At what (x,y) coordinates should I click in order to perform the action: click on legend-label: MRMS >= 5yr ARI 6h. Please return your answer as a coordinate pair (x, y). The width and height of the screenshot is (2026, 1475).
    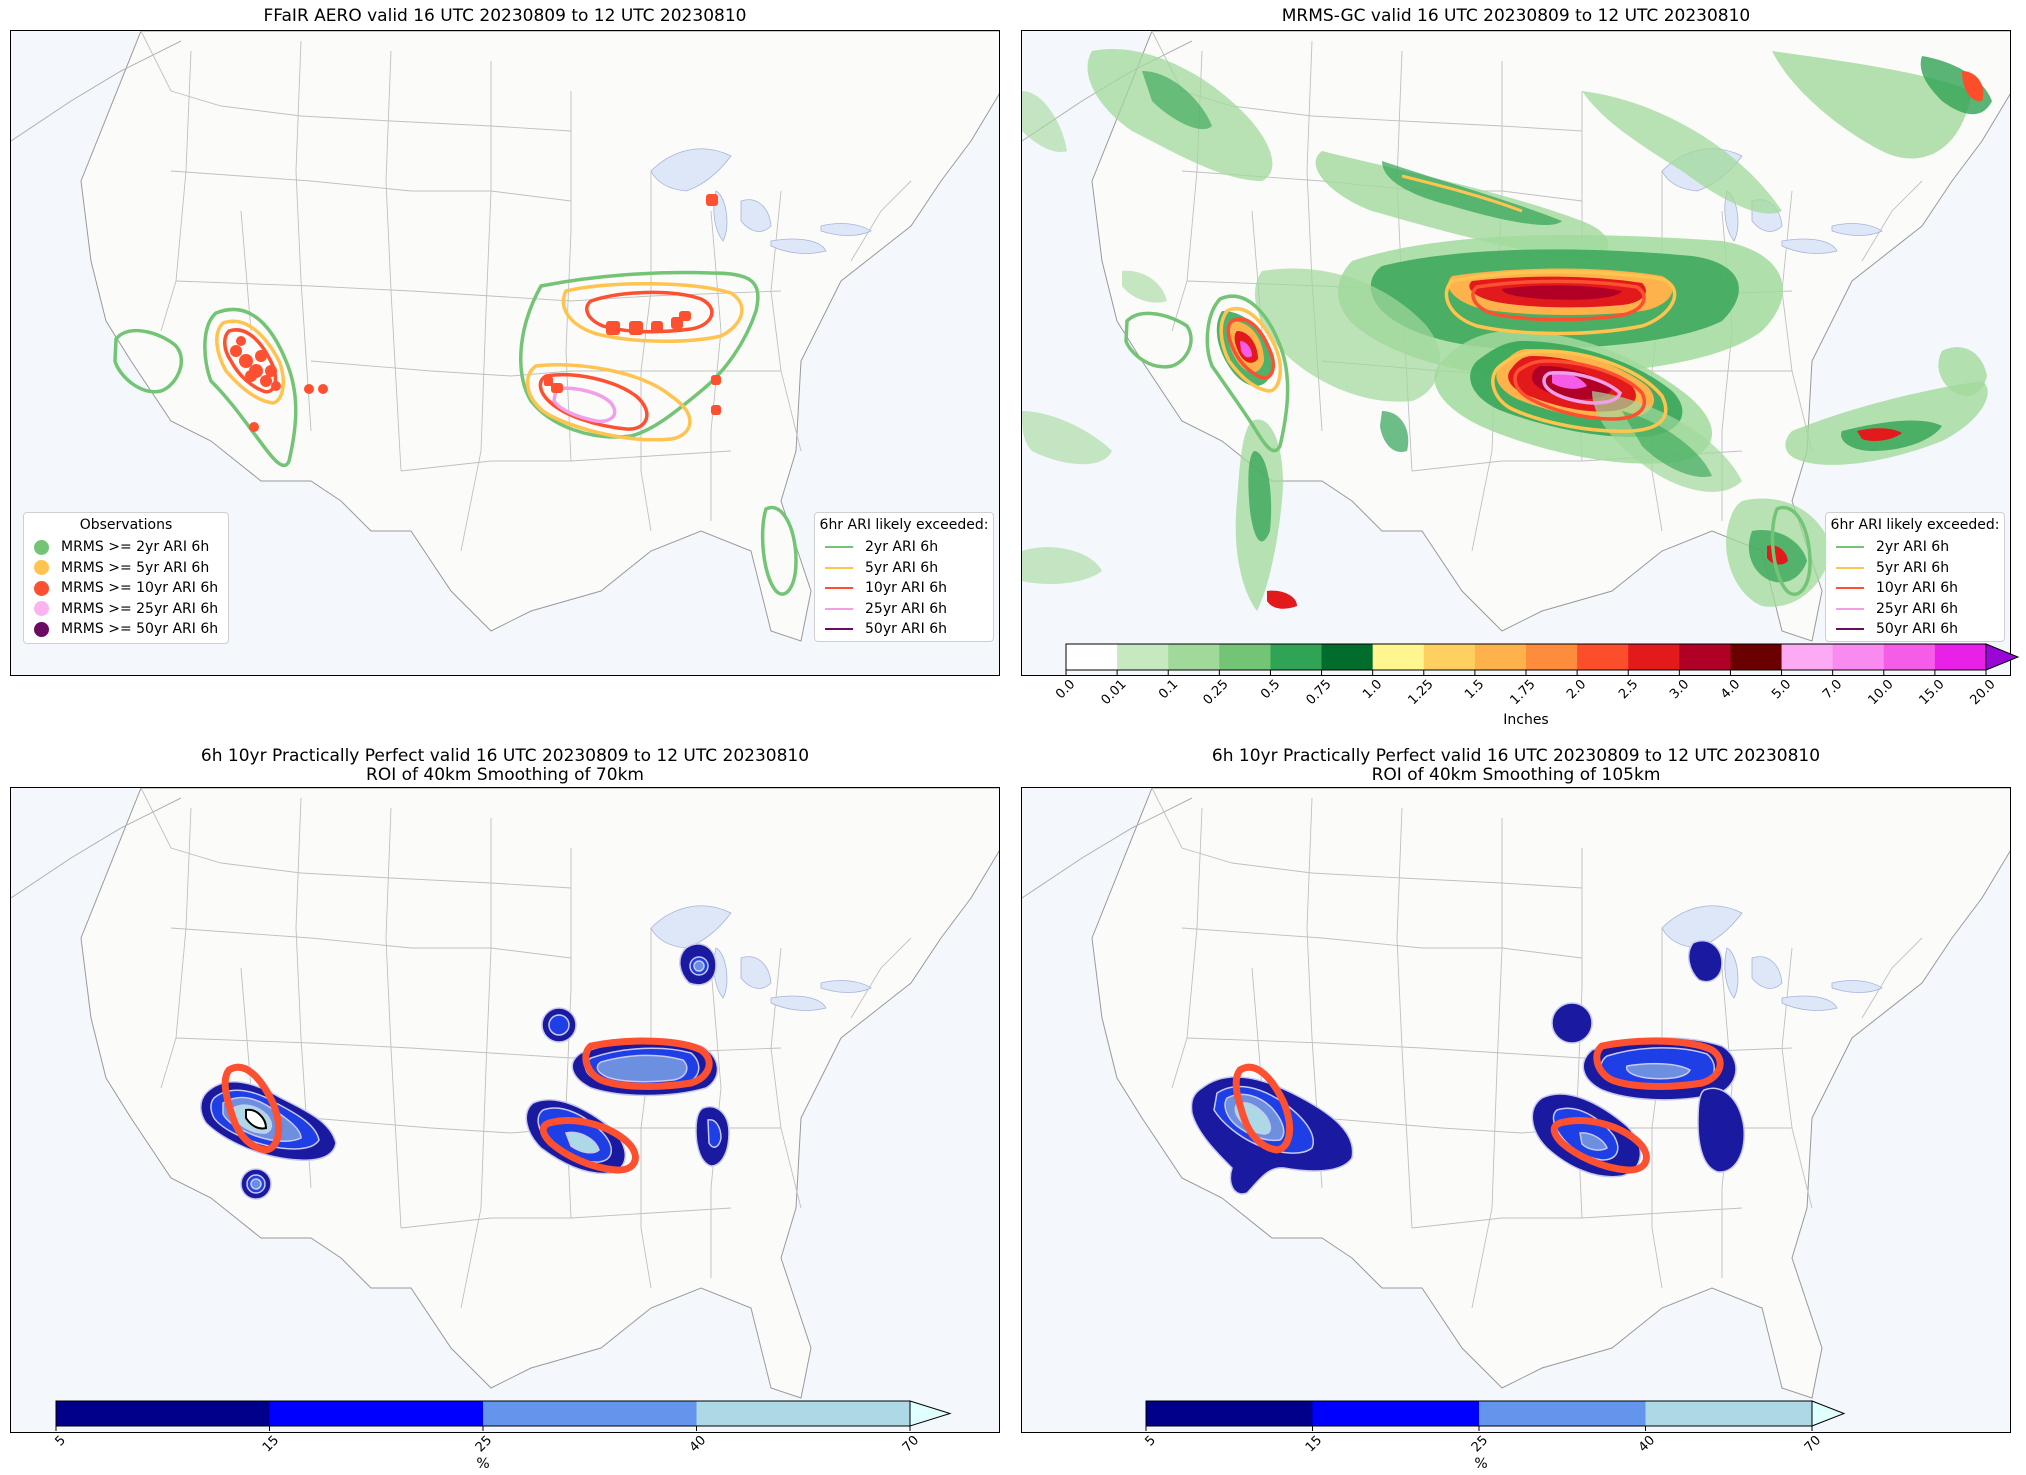
    Looking at the image, I should click on (135, 567).